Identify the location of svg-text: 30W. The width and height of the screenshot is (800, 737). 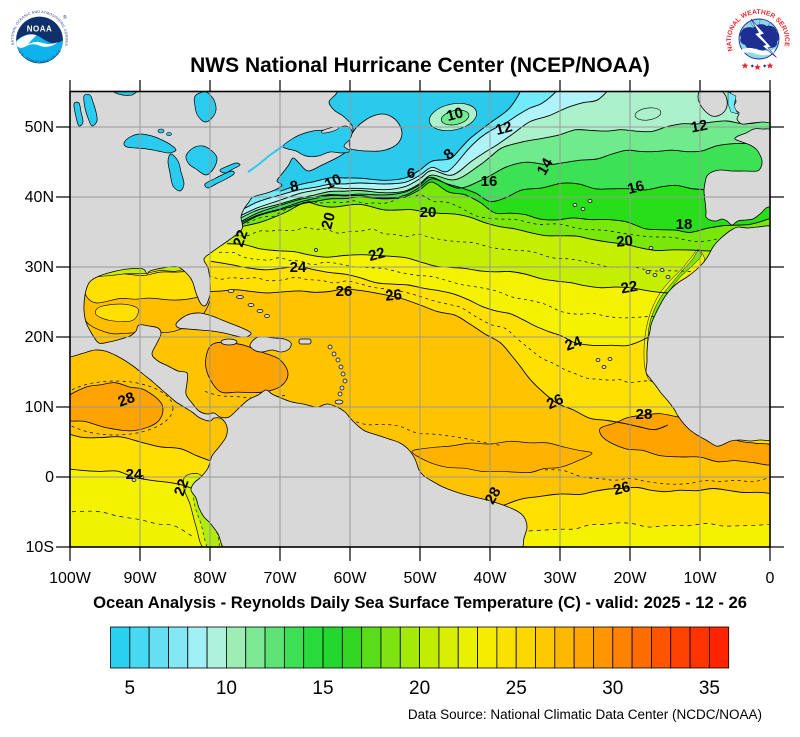
(561, 578).